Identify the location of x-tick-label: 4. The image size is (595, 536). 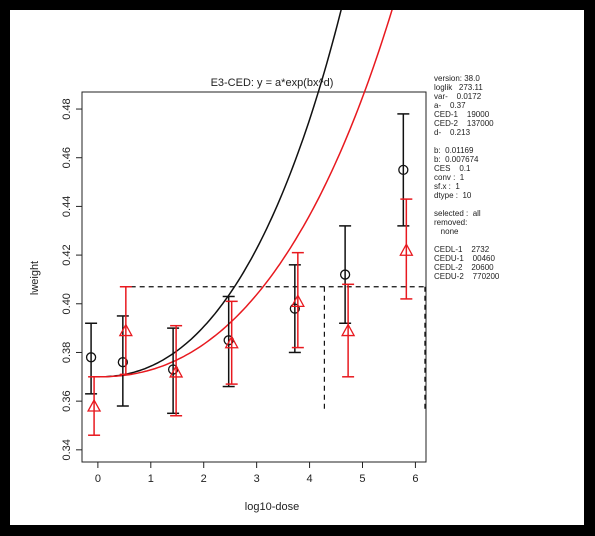
(310, 479).